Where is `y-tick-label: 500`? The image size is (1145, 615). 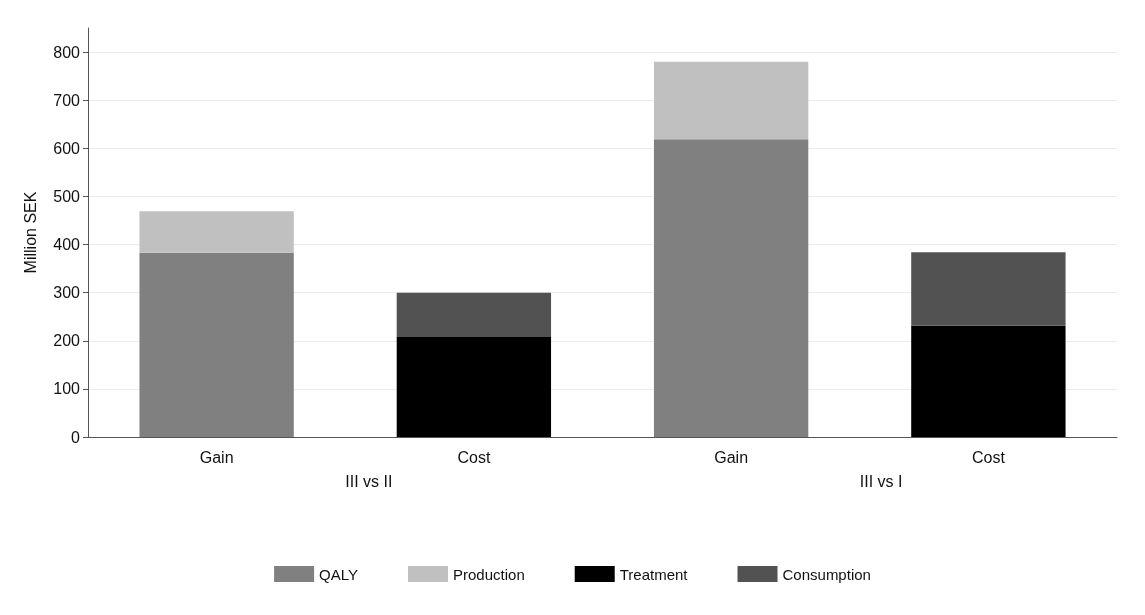
y-tick-label: 500 is located at coordinates (67, 196).